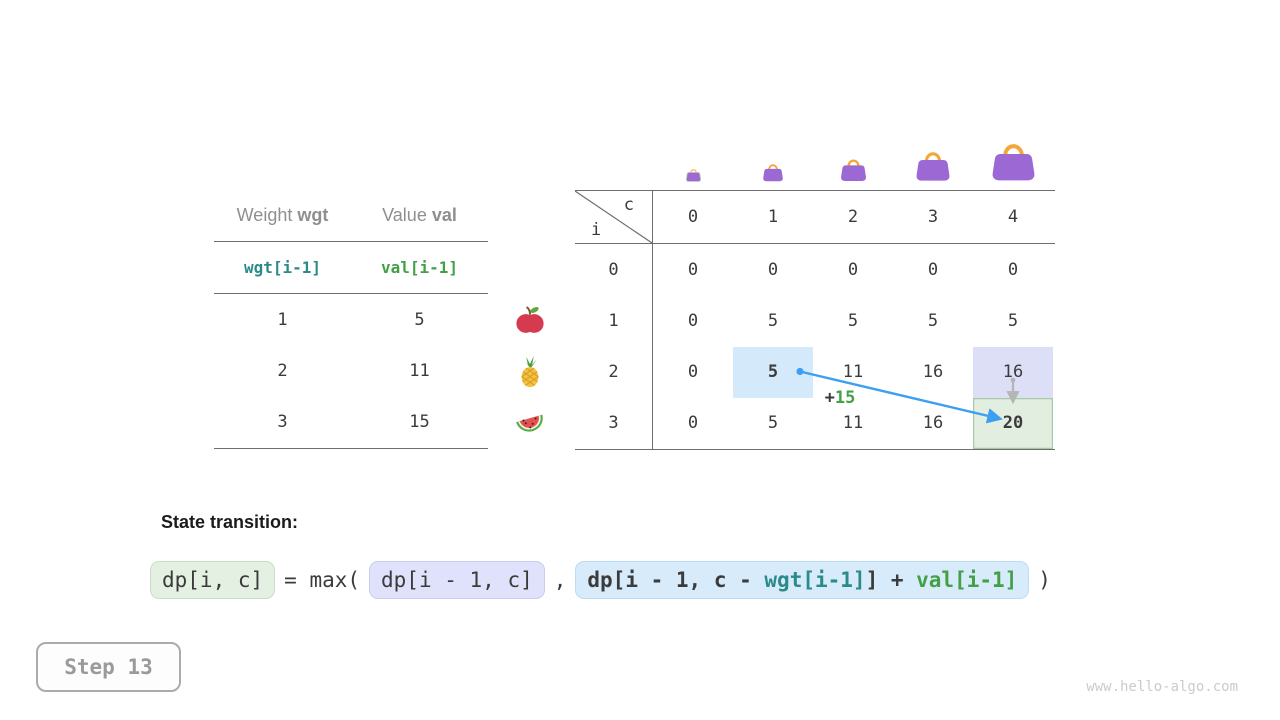  Describe the element at coordinates (933, 269) in the screenshot. I see `dp-cell-0-3: 0` at that location.